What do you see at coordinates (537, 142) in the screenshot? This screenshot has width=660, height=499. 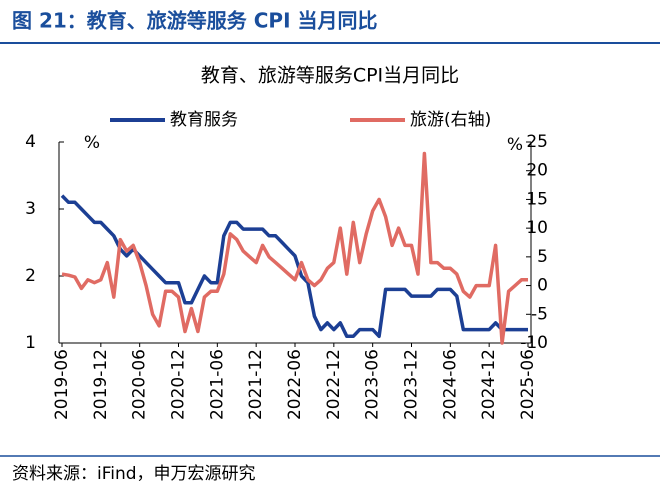 I see `y2-tick-label: 25` at bounding box center [537, 142].